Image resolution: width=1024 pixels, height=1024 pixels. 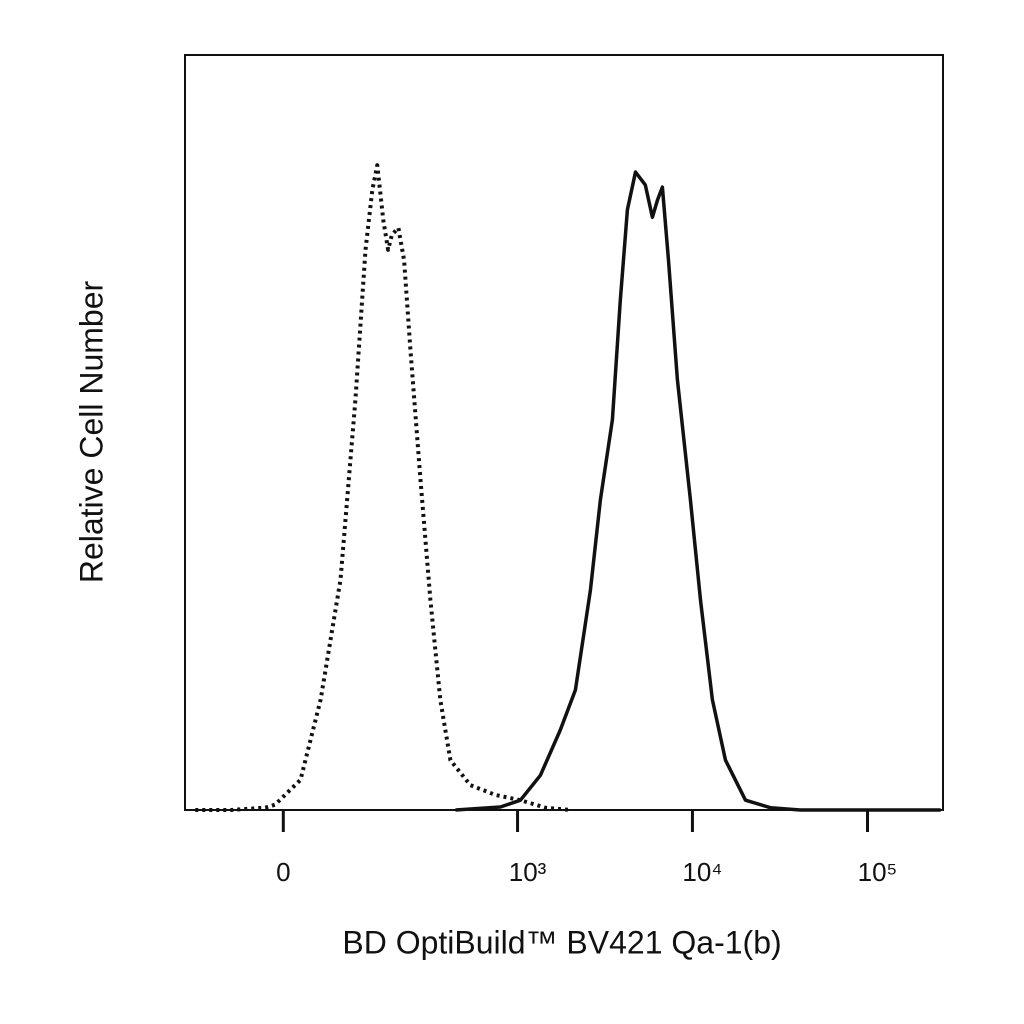 What do you see at coordinates (878, 872) in the screenshot?
I see `x-tick-label: 10⁵` at bounding box center [878, 872].